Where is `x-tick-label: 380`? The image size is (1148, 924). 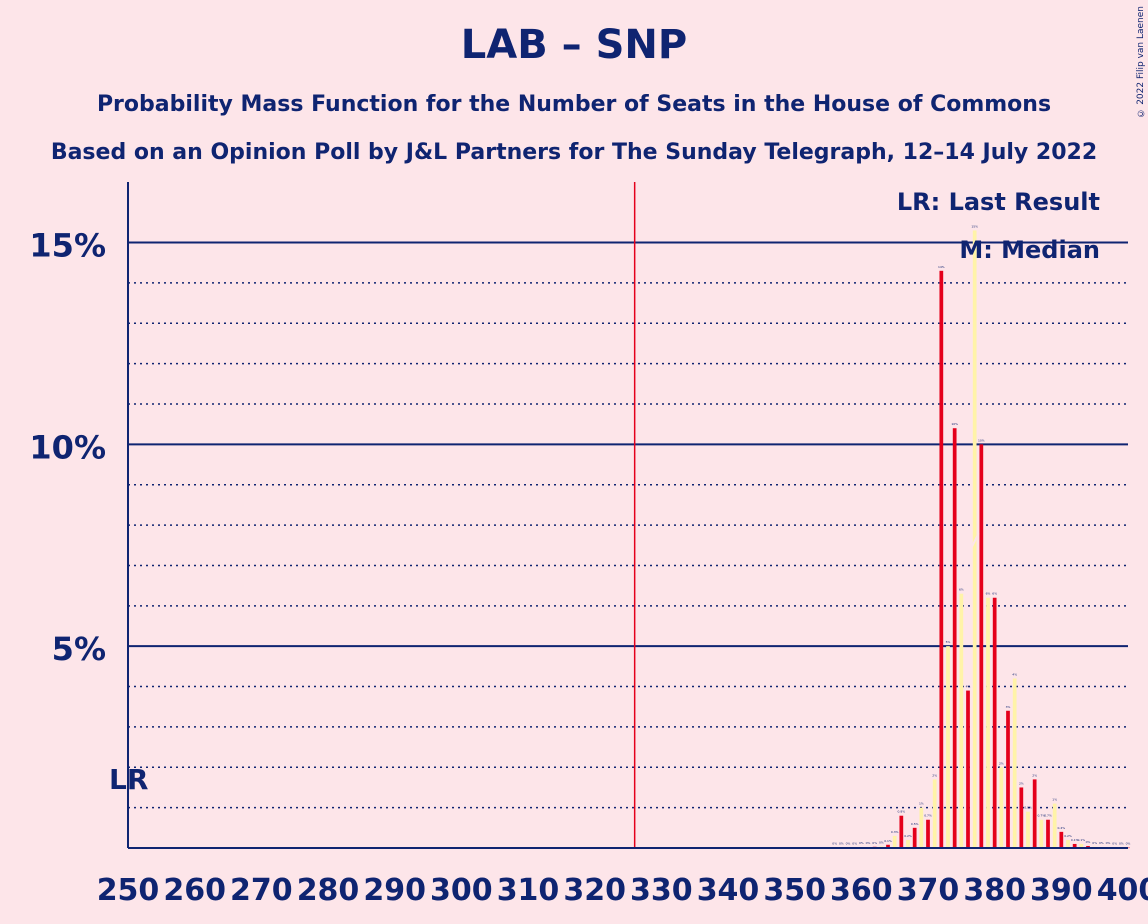
x-tick-label: 380 is located at coordinates (994, 890).